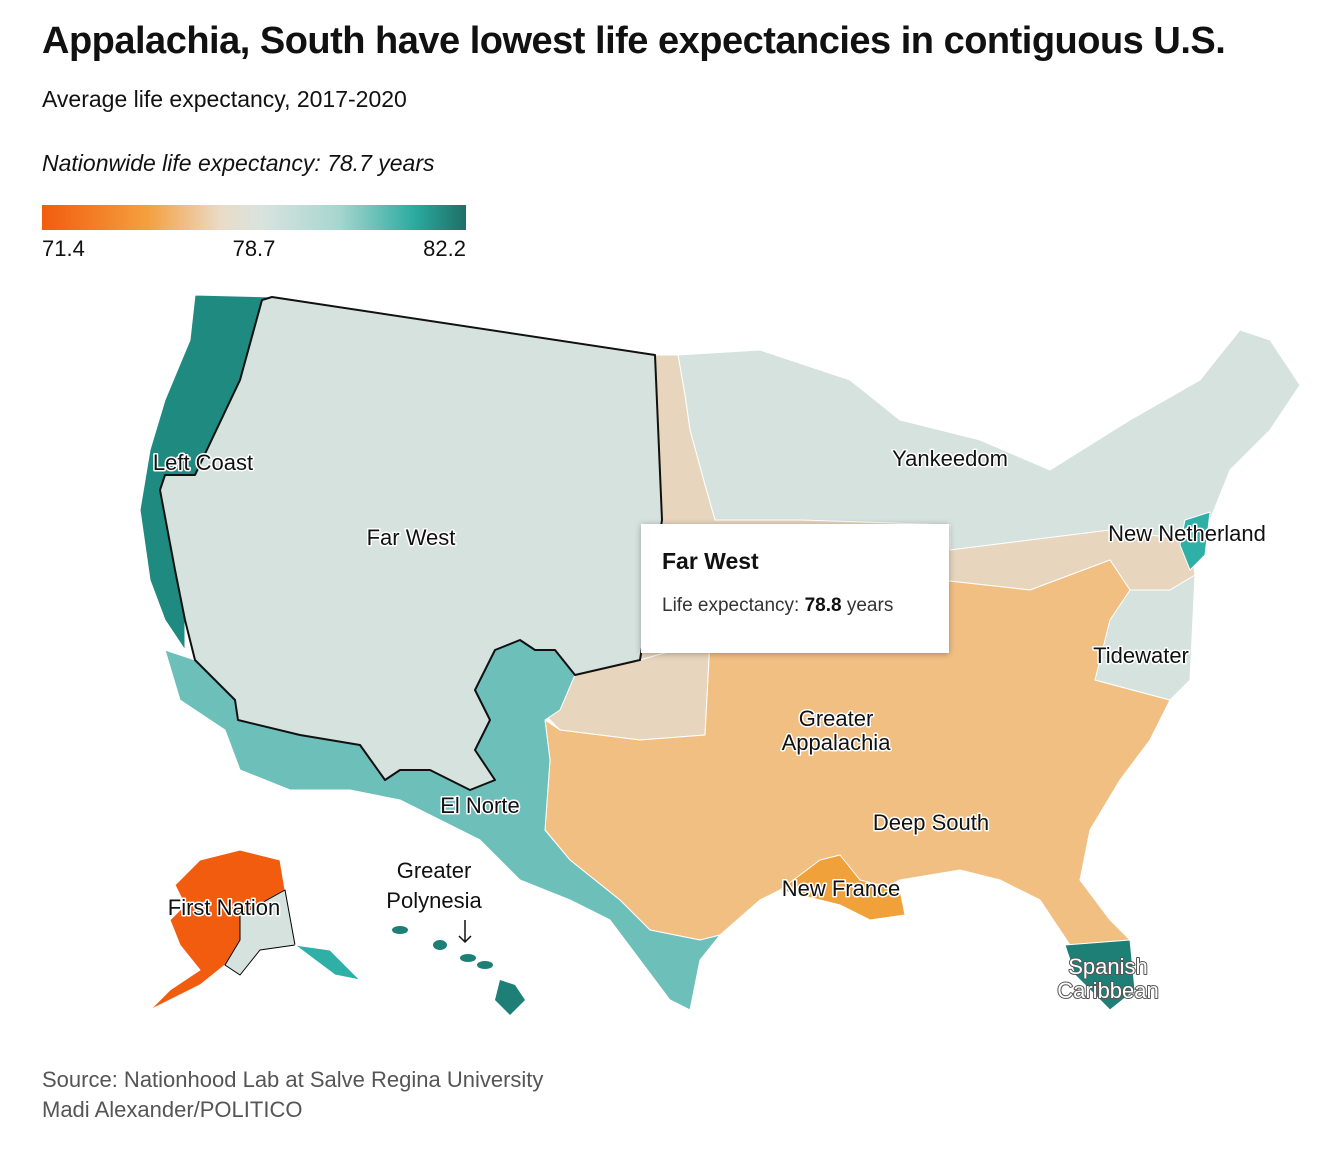 Image resolution: width=1338 pixels, height=1162 pixels. Describe the element at coordinates (434, 885) in the screenshot. I see `region-label: Greater Polynesia` at that location.